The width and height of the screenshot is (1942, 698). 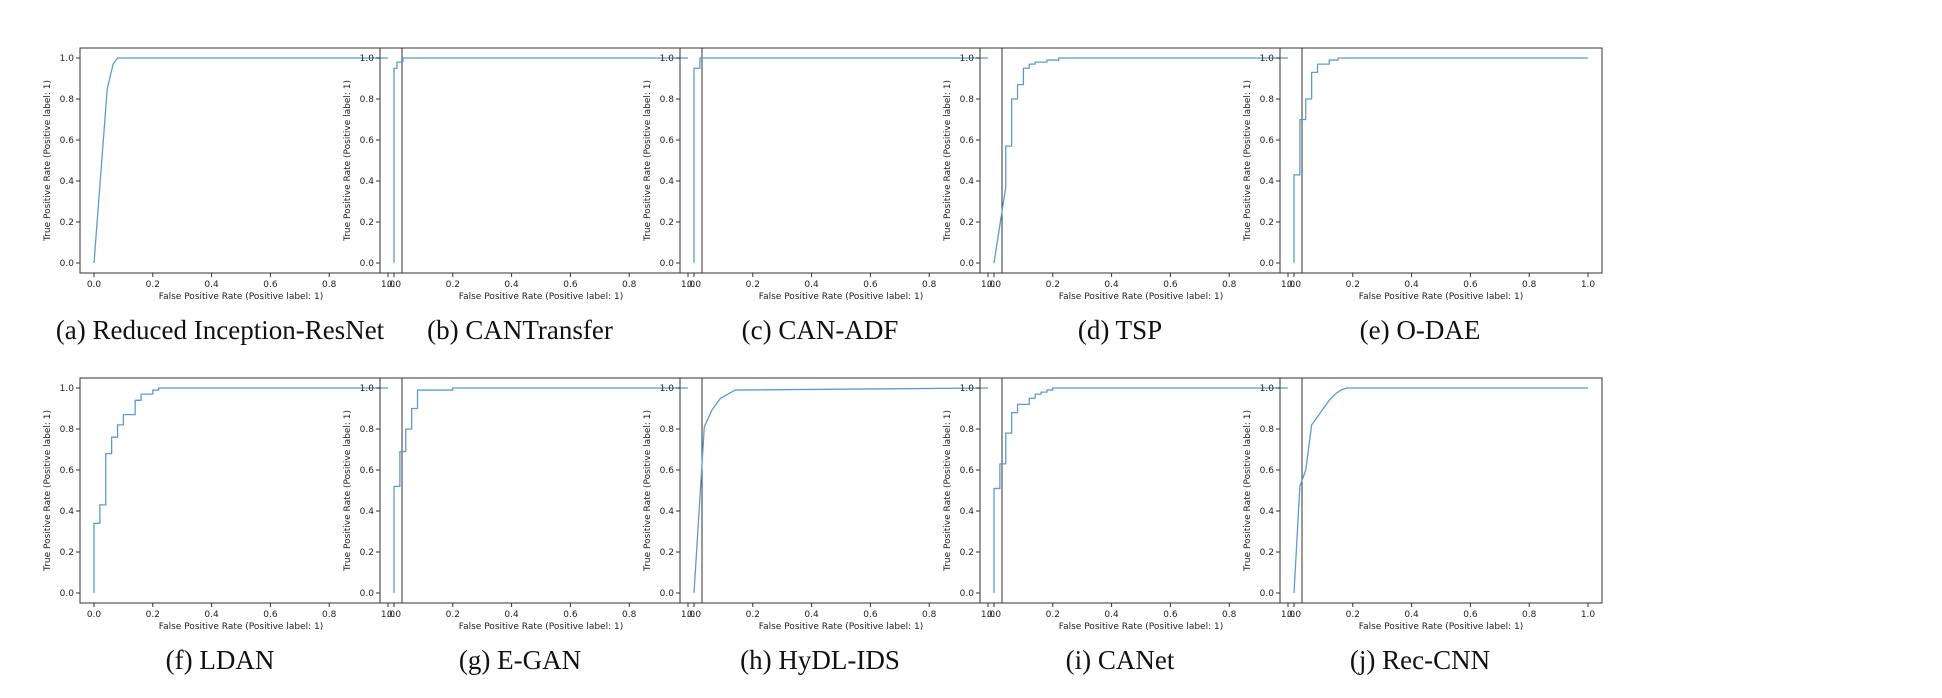 What do you see at coordinates (1420, 330) in the screenshot?
I see `subfigure-caption: (e) O-DAE` at bounding box center [1420, 330].